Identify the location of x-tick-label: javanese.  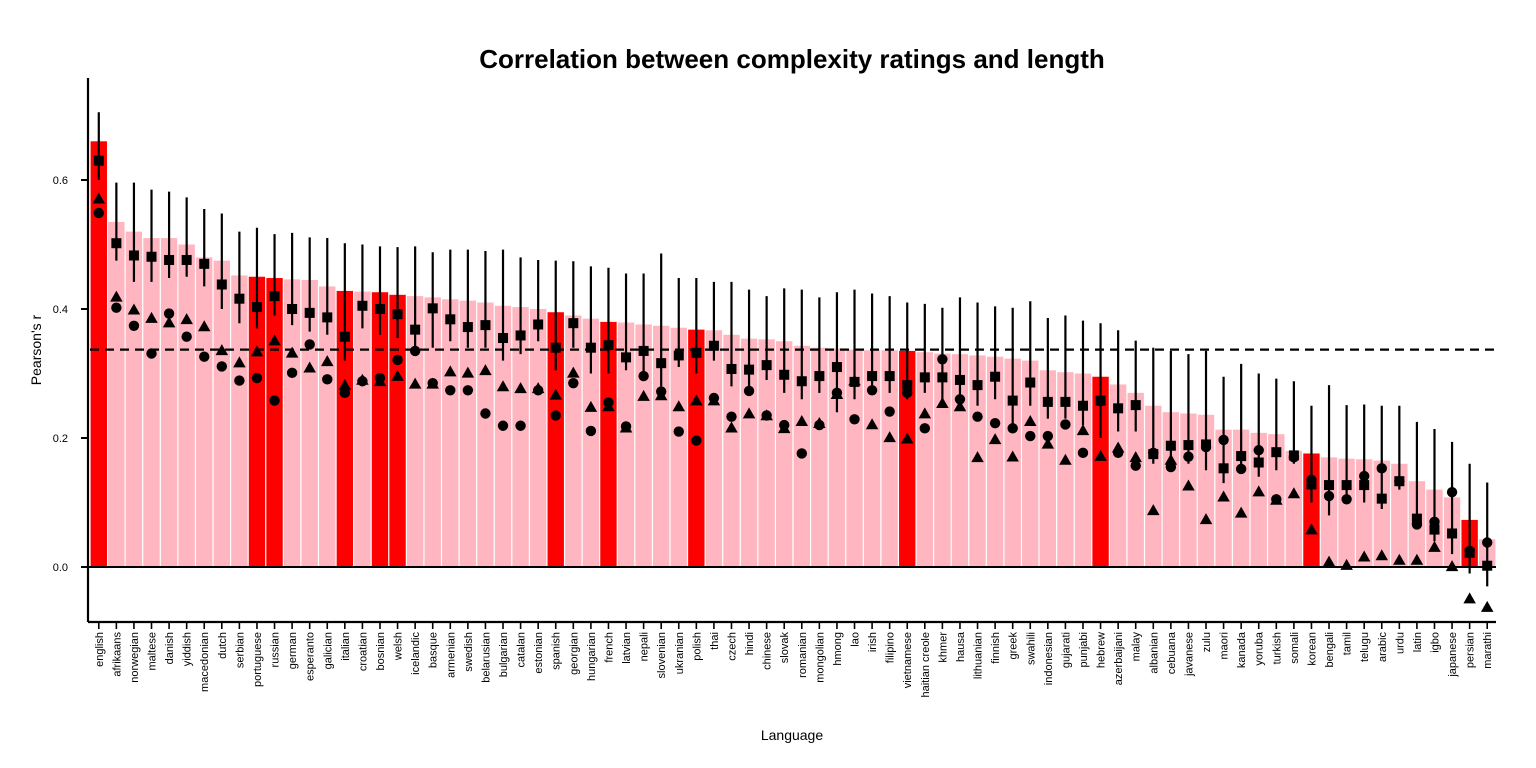
(1189, 654).